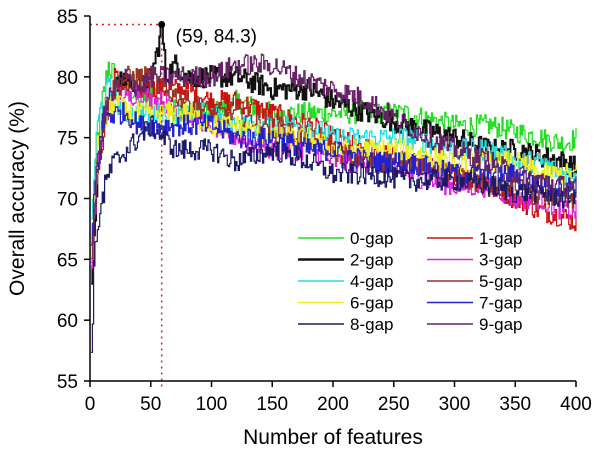 Image resolution: width=596 pixels, height=453 pixels. I want to click on x-tick-label: 100, so click(212, 404).